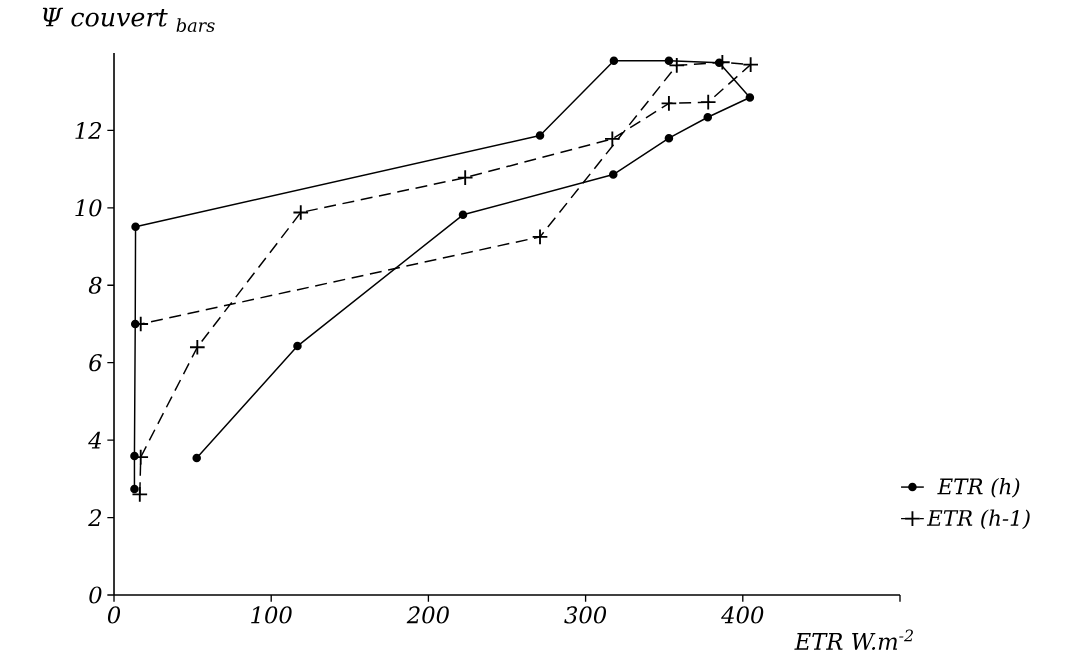  I want to click on x-axis-title: ETR W.m$^{-2}$, so click(853, 639).